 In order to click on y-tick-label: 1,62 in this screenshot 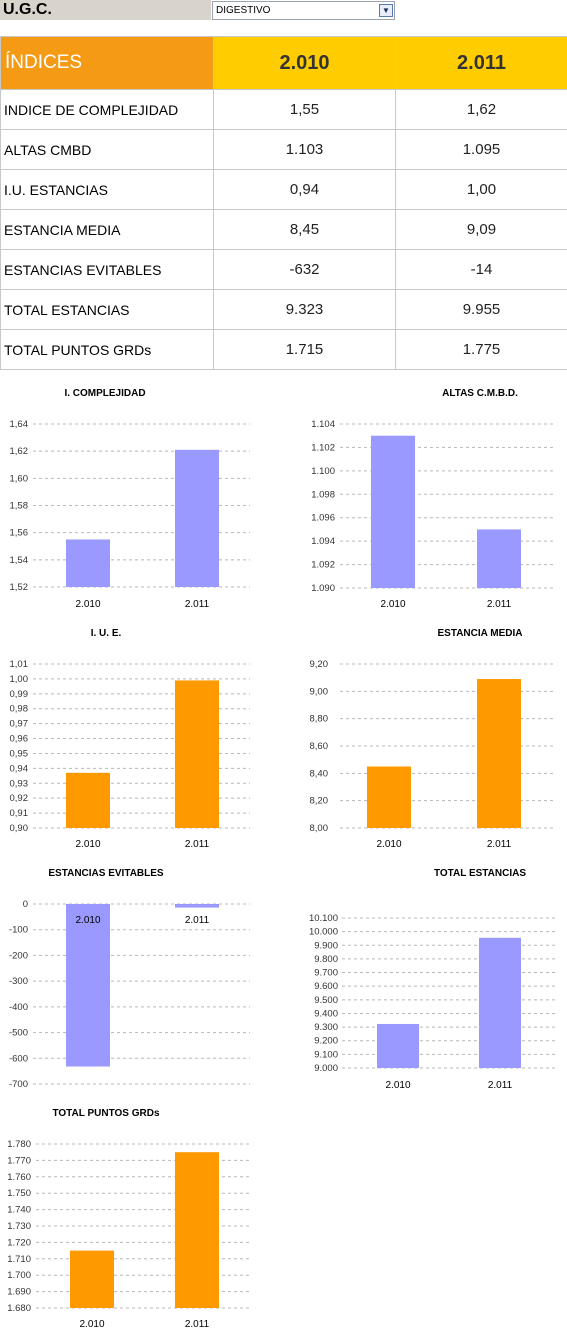, I will do `click(19, 451)`.